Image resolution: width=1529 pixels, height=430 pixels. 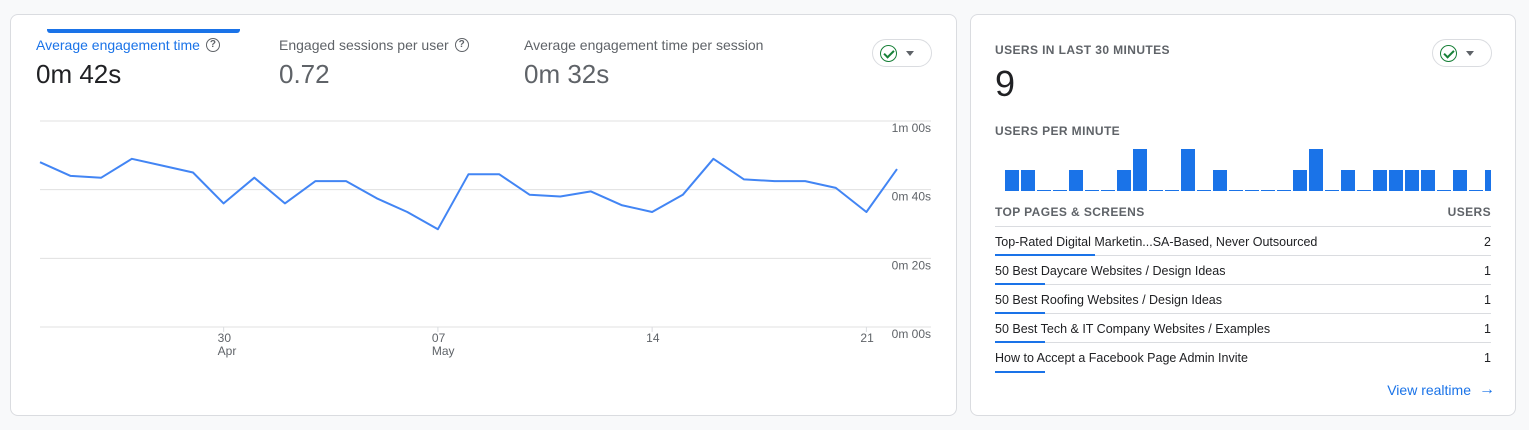 What do you see at coordinates (128, 63) in the screenshot?
I see `metric-tab-average-engagement-time: Average engagement time? 0m 42s` at bounding box center [128, 63].